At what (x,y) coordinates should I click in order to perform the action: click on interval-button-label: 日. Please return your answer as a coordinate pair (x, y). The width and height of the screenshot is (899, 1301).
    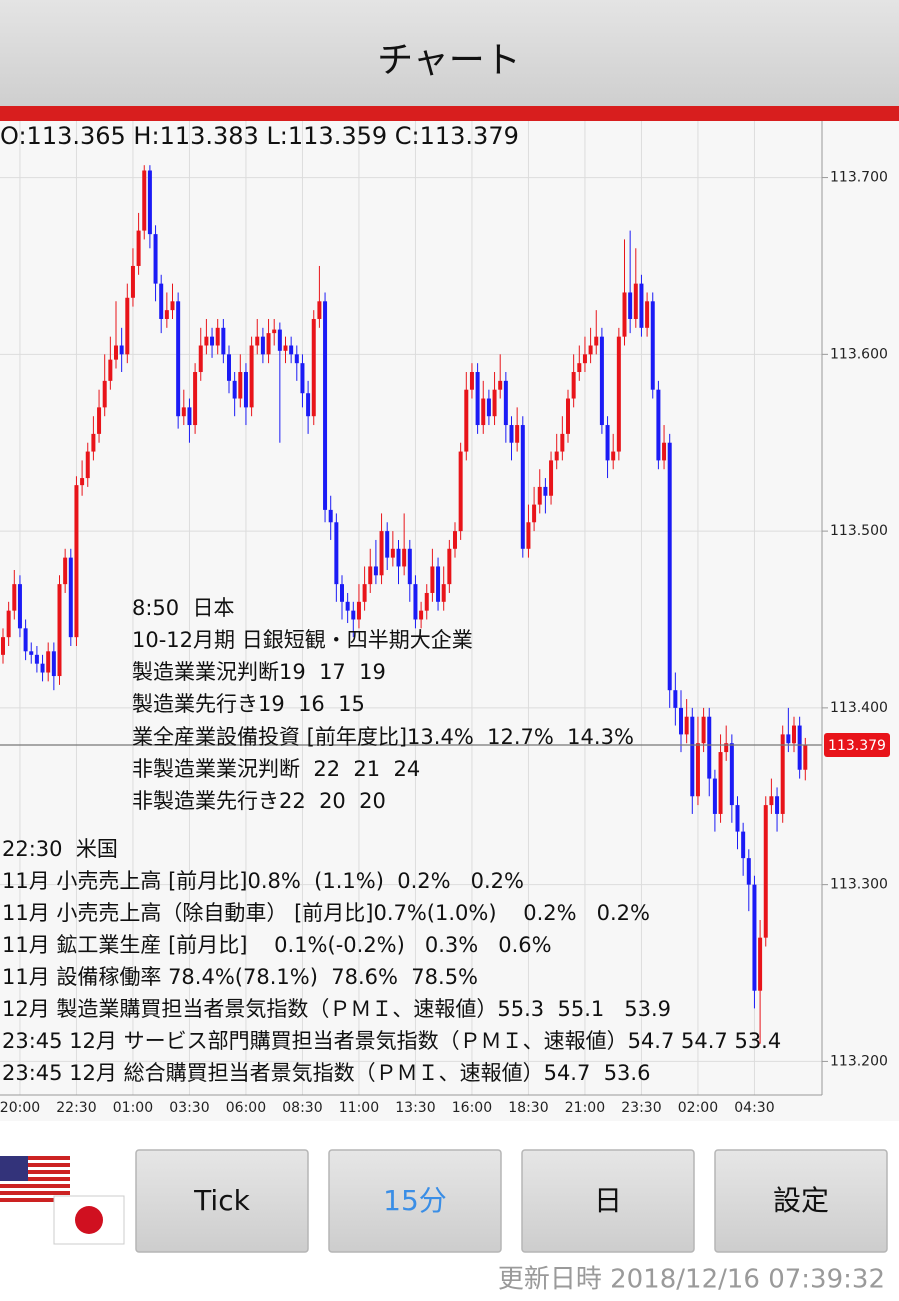
    Looking at the image, I should click on (608, 1200).